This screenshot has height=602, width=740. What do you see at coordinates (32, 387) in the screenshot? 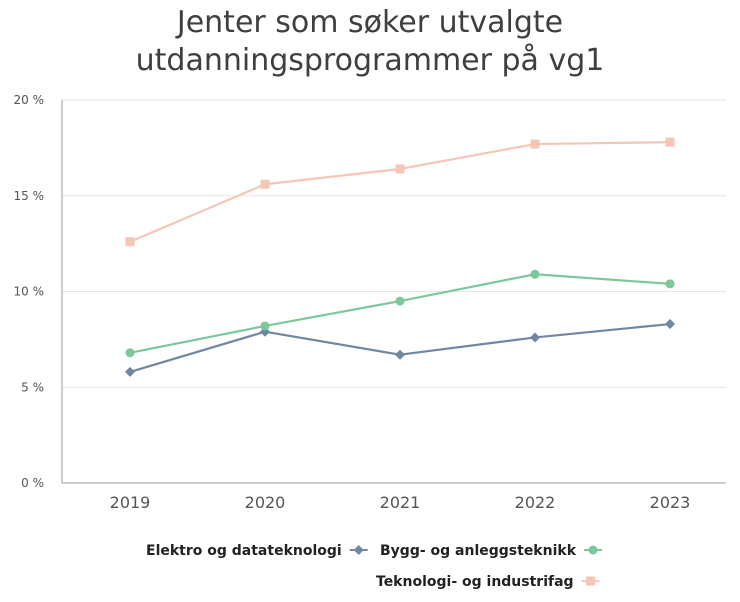
I see `y-tick-label: 5 %` at bounding box center [32, 387].